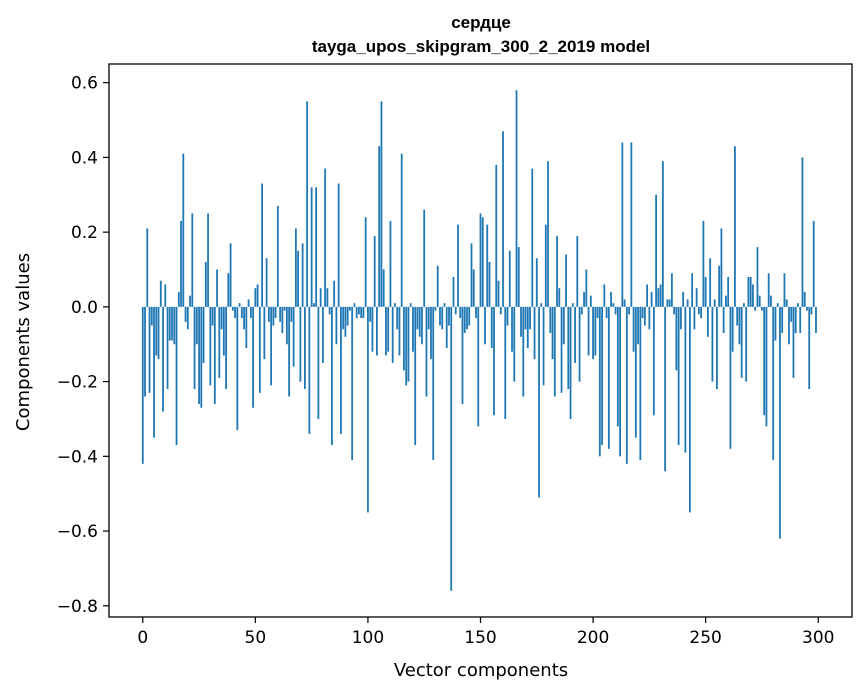 Image resolution: width=867 pixels, height=696 pixels. Describe the element at coordinates (480, 638) in the screenshot. I see `x-tick-label: 150` at that location.